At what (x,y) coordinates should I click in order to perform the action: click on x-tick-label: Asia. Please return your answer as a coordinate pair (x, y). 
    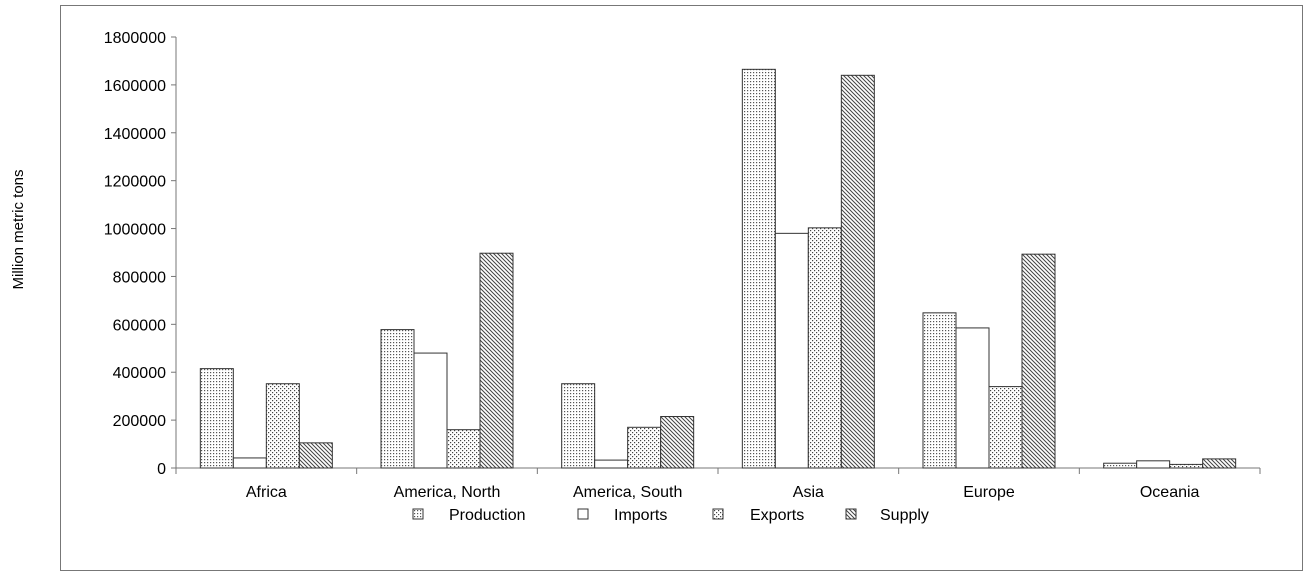
    Looking at the image, I should click on (808, 492).